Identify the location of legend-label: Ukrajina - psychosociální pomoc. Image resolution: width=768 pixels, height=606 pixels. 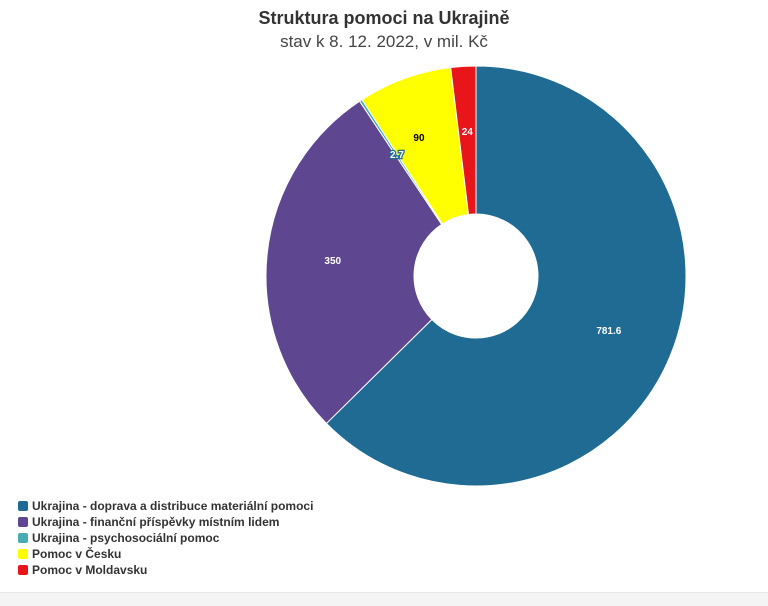
(126, 538).